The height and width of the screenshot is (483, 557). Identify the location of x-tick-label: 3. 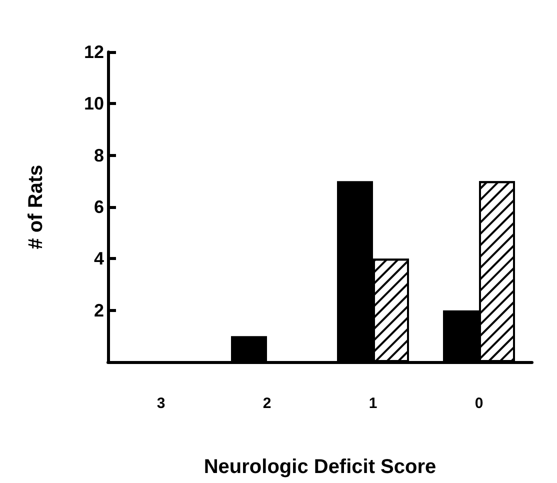
(161, 403).